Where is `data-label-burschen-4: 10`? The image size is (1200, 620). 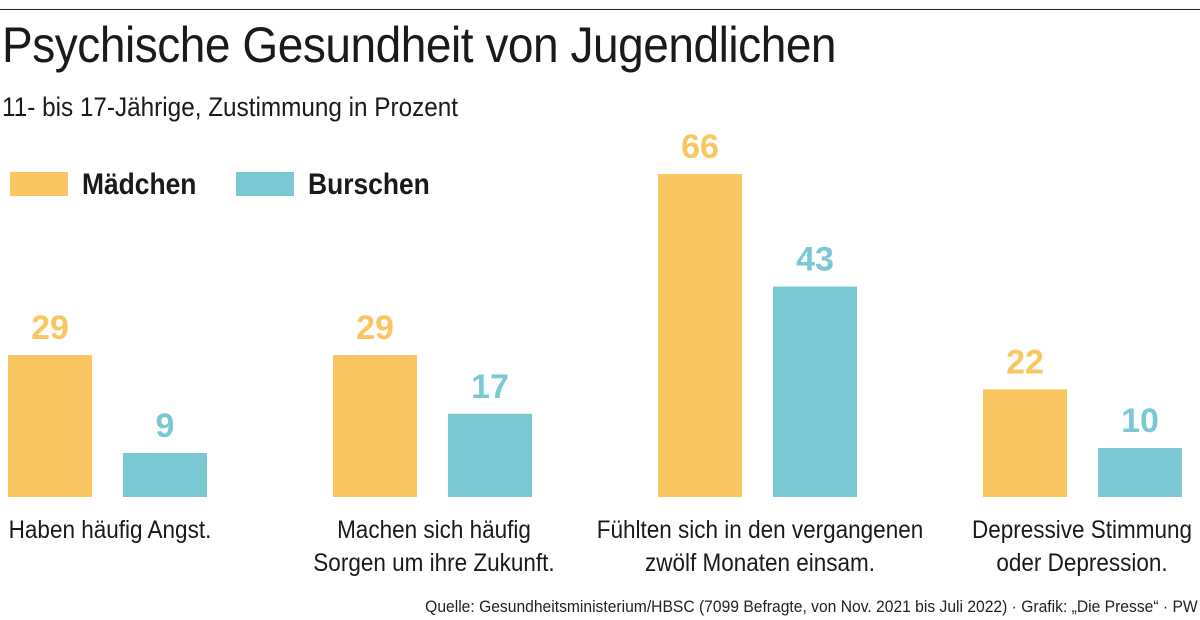 data-label-burschen-4: 10 is located at coordinates (1140, 421).